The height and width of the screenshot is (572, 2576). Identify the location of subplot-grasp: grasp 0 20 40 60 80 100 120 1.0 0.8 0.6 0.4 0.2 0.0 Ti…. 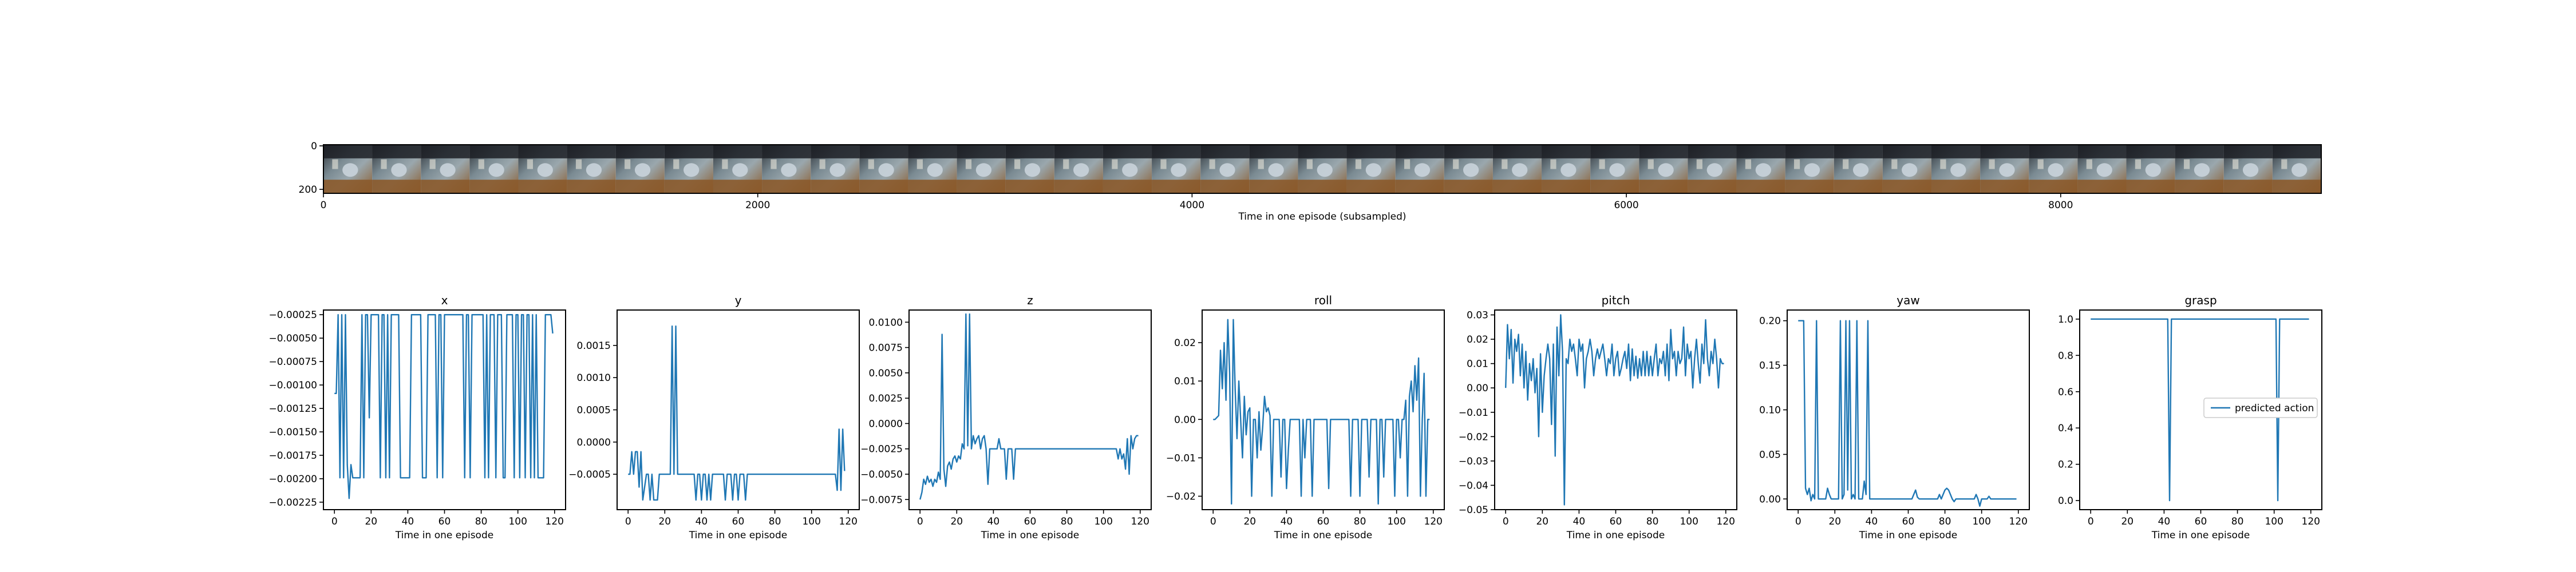
(2190, 417).